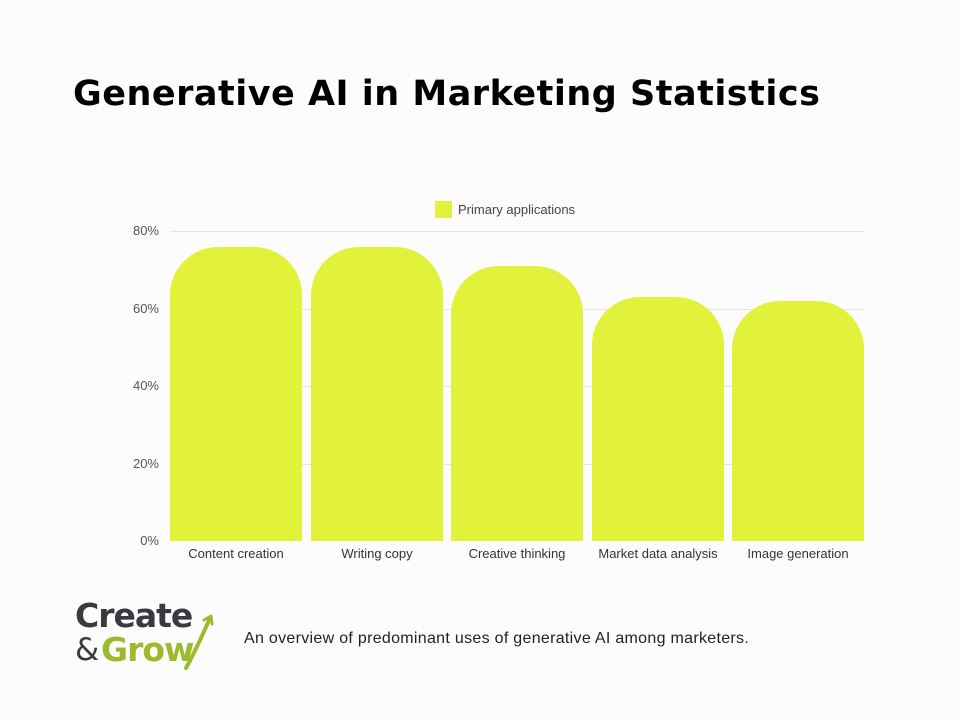  I want to click on y-tick-label: 40%, so click(145, 385).